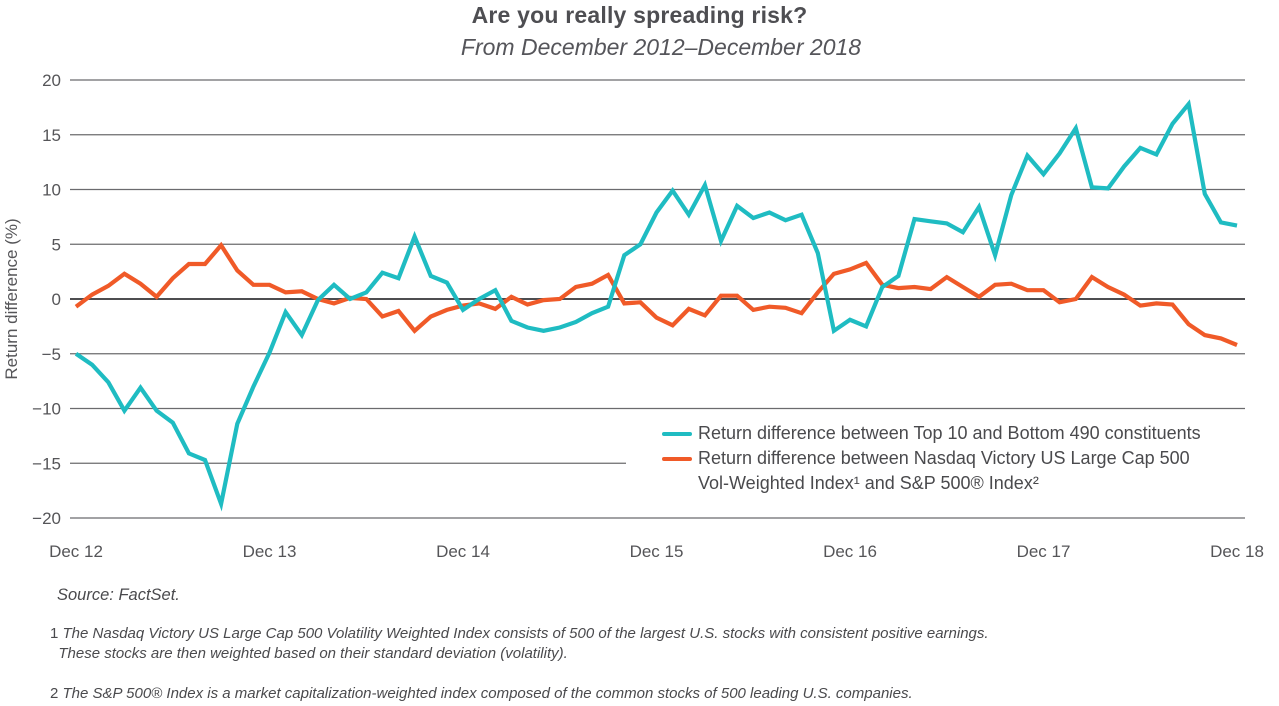  What do you see at coordinates (463, 551) in the screenshot?
I see `x-tick-label: Dec 14` at bounding box center [463, 551].